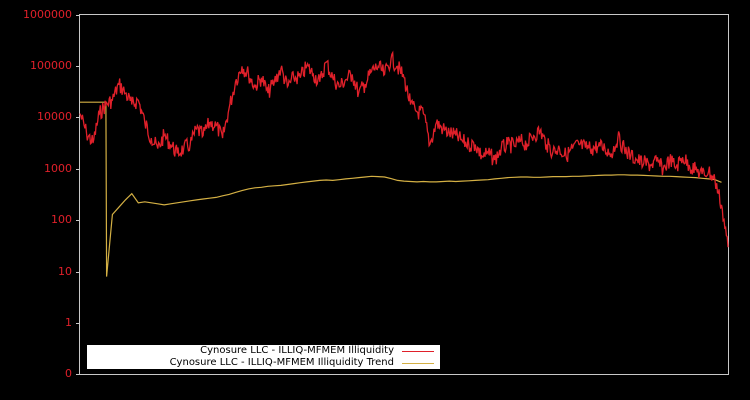  Describe the element at coordinates (78, 195) in the screenshot. I see `y-axis-ticks` at that location.